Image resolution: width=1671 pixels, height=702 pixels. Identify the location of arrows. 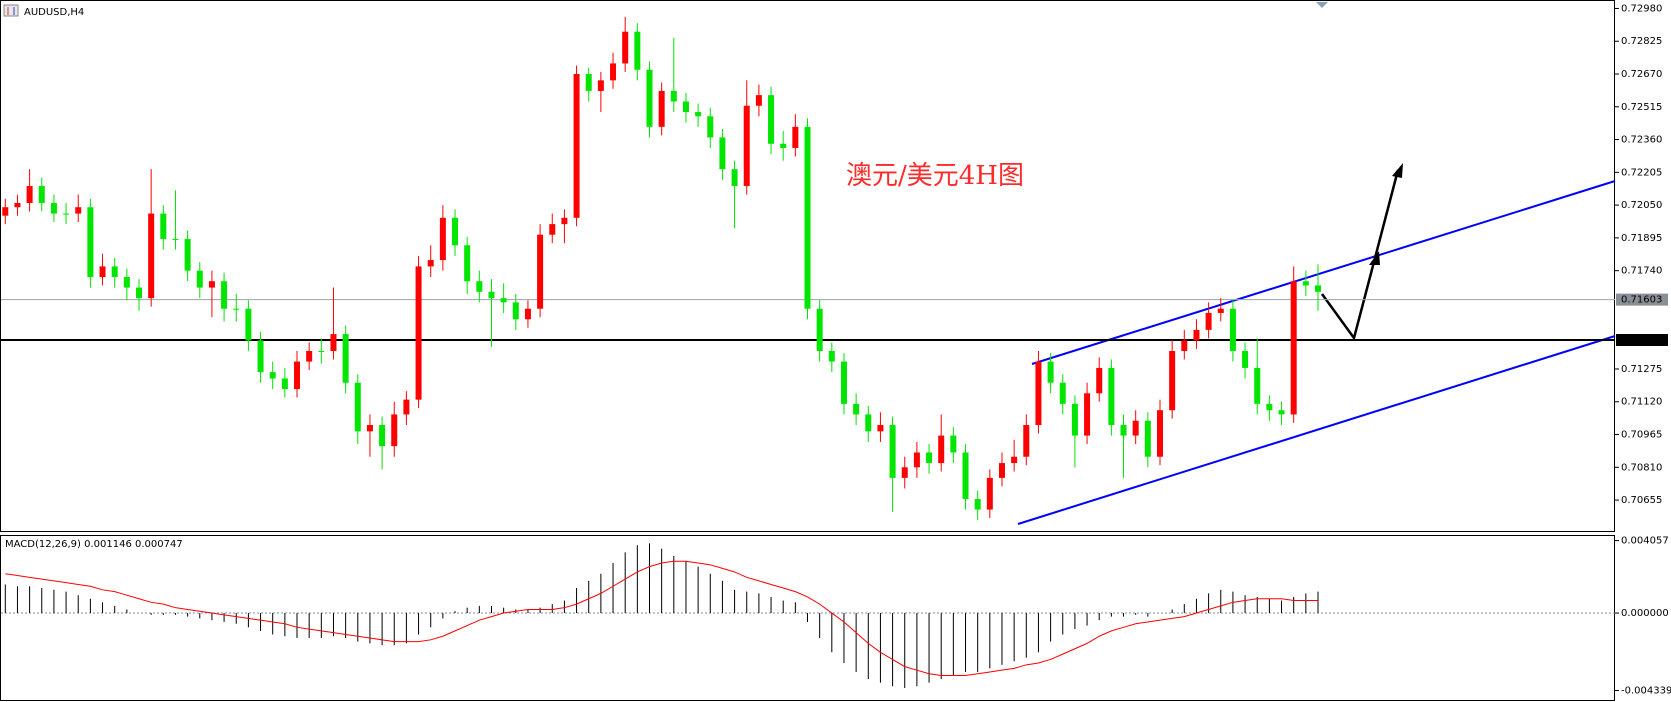
(1360, 255).